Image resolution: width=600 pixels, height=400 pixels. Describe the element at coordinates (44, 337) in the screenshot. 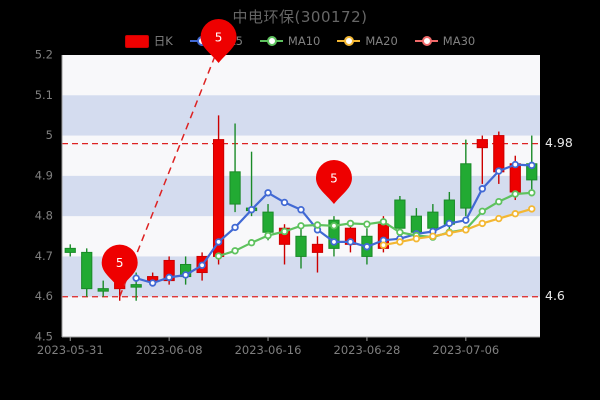

I see `y-axis-tick-label: 4.5` at that location.